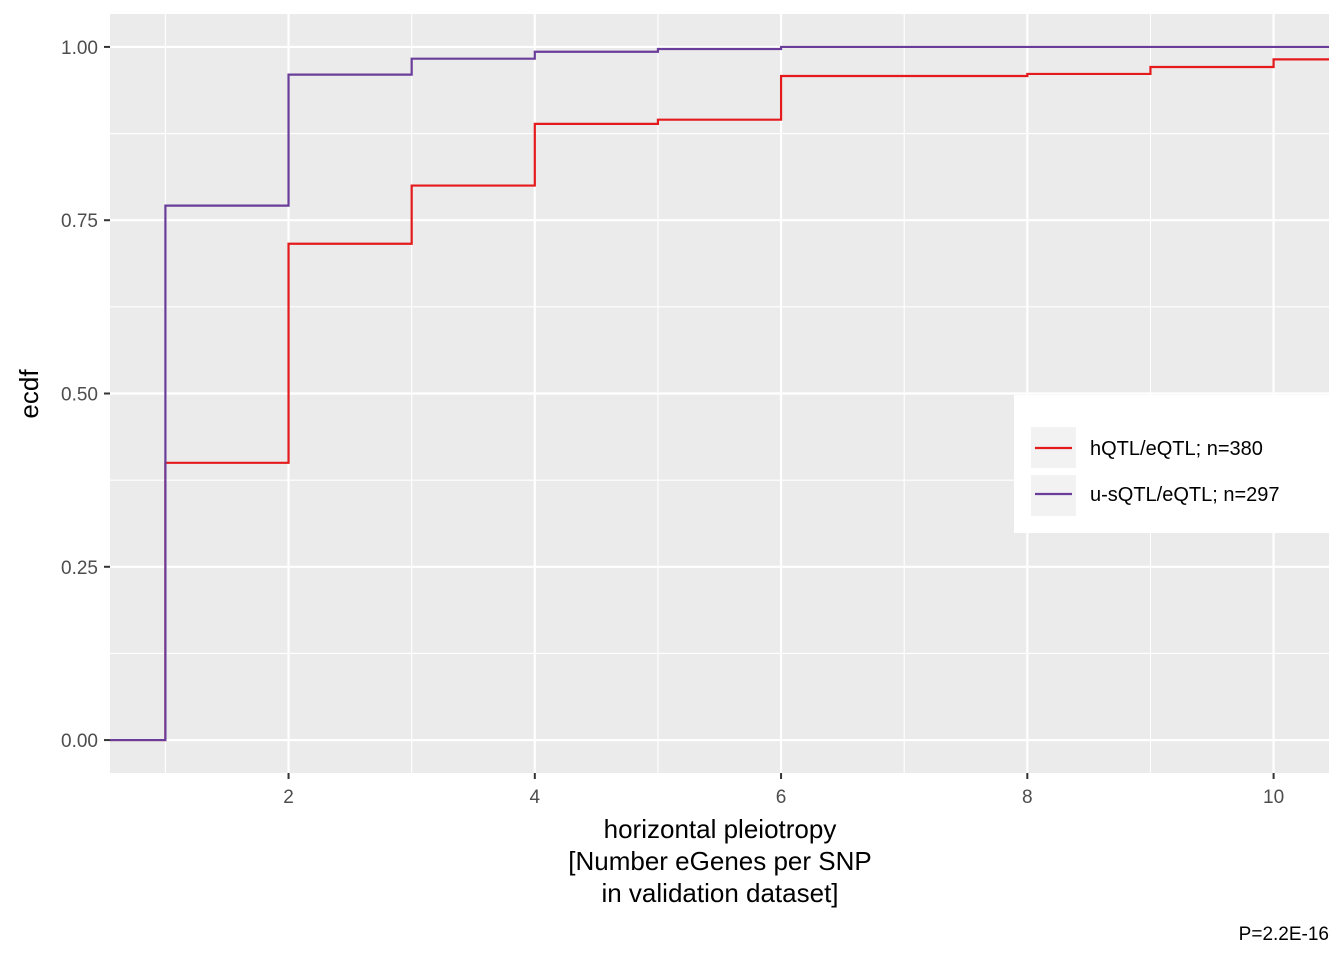 Image resolution: width=1344 pixels, height=960 pixels. I want to click on y-axis-title: ecdf, so click(29, 394).